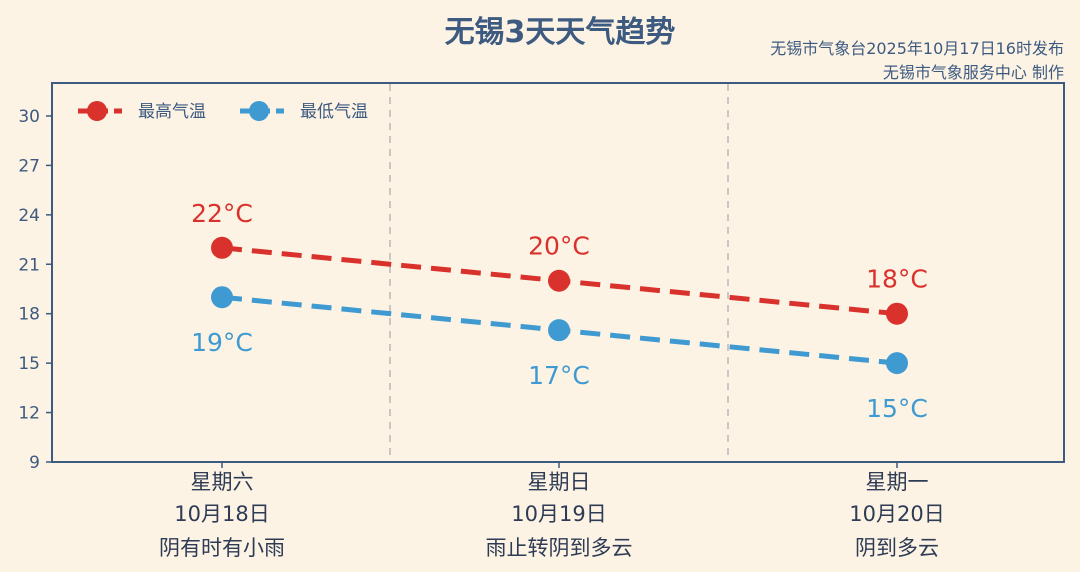 This screenshot has height=572, width=1080. Describe the element at coordinates (97, 111) in the screenshot. I see `legend-marker-high` at that location.